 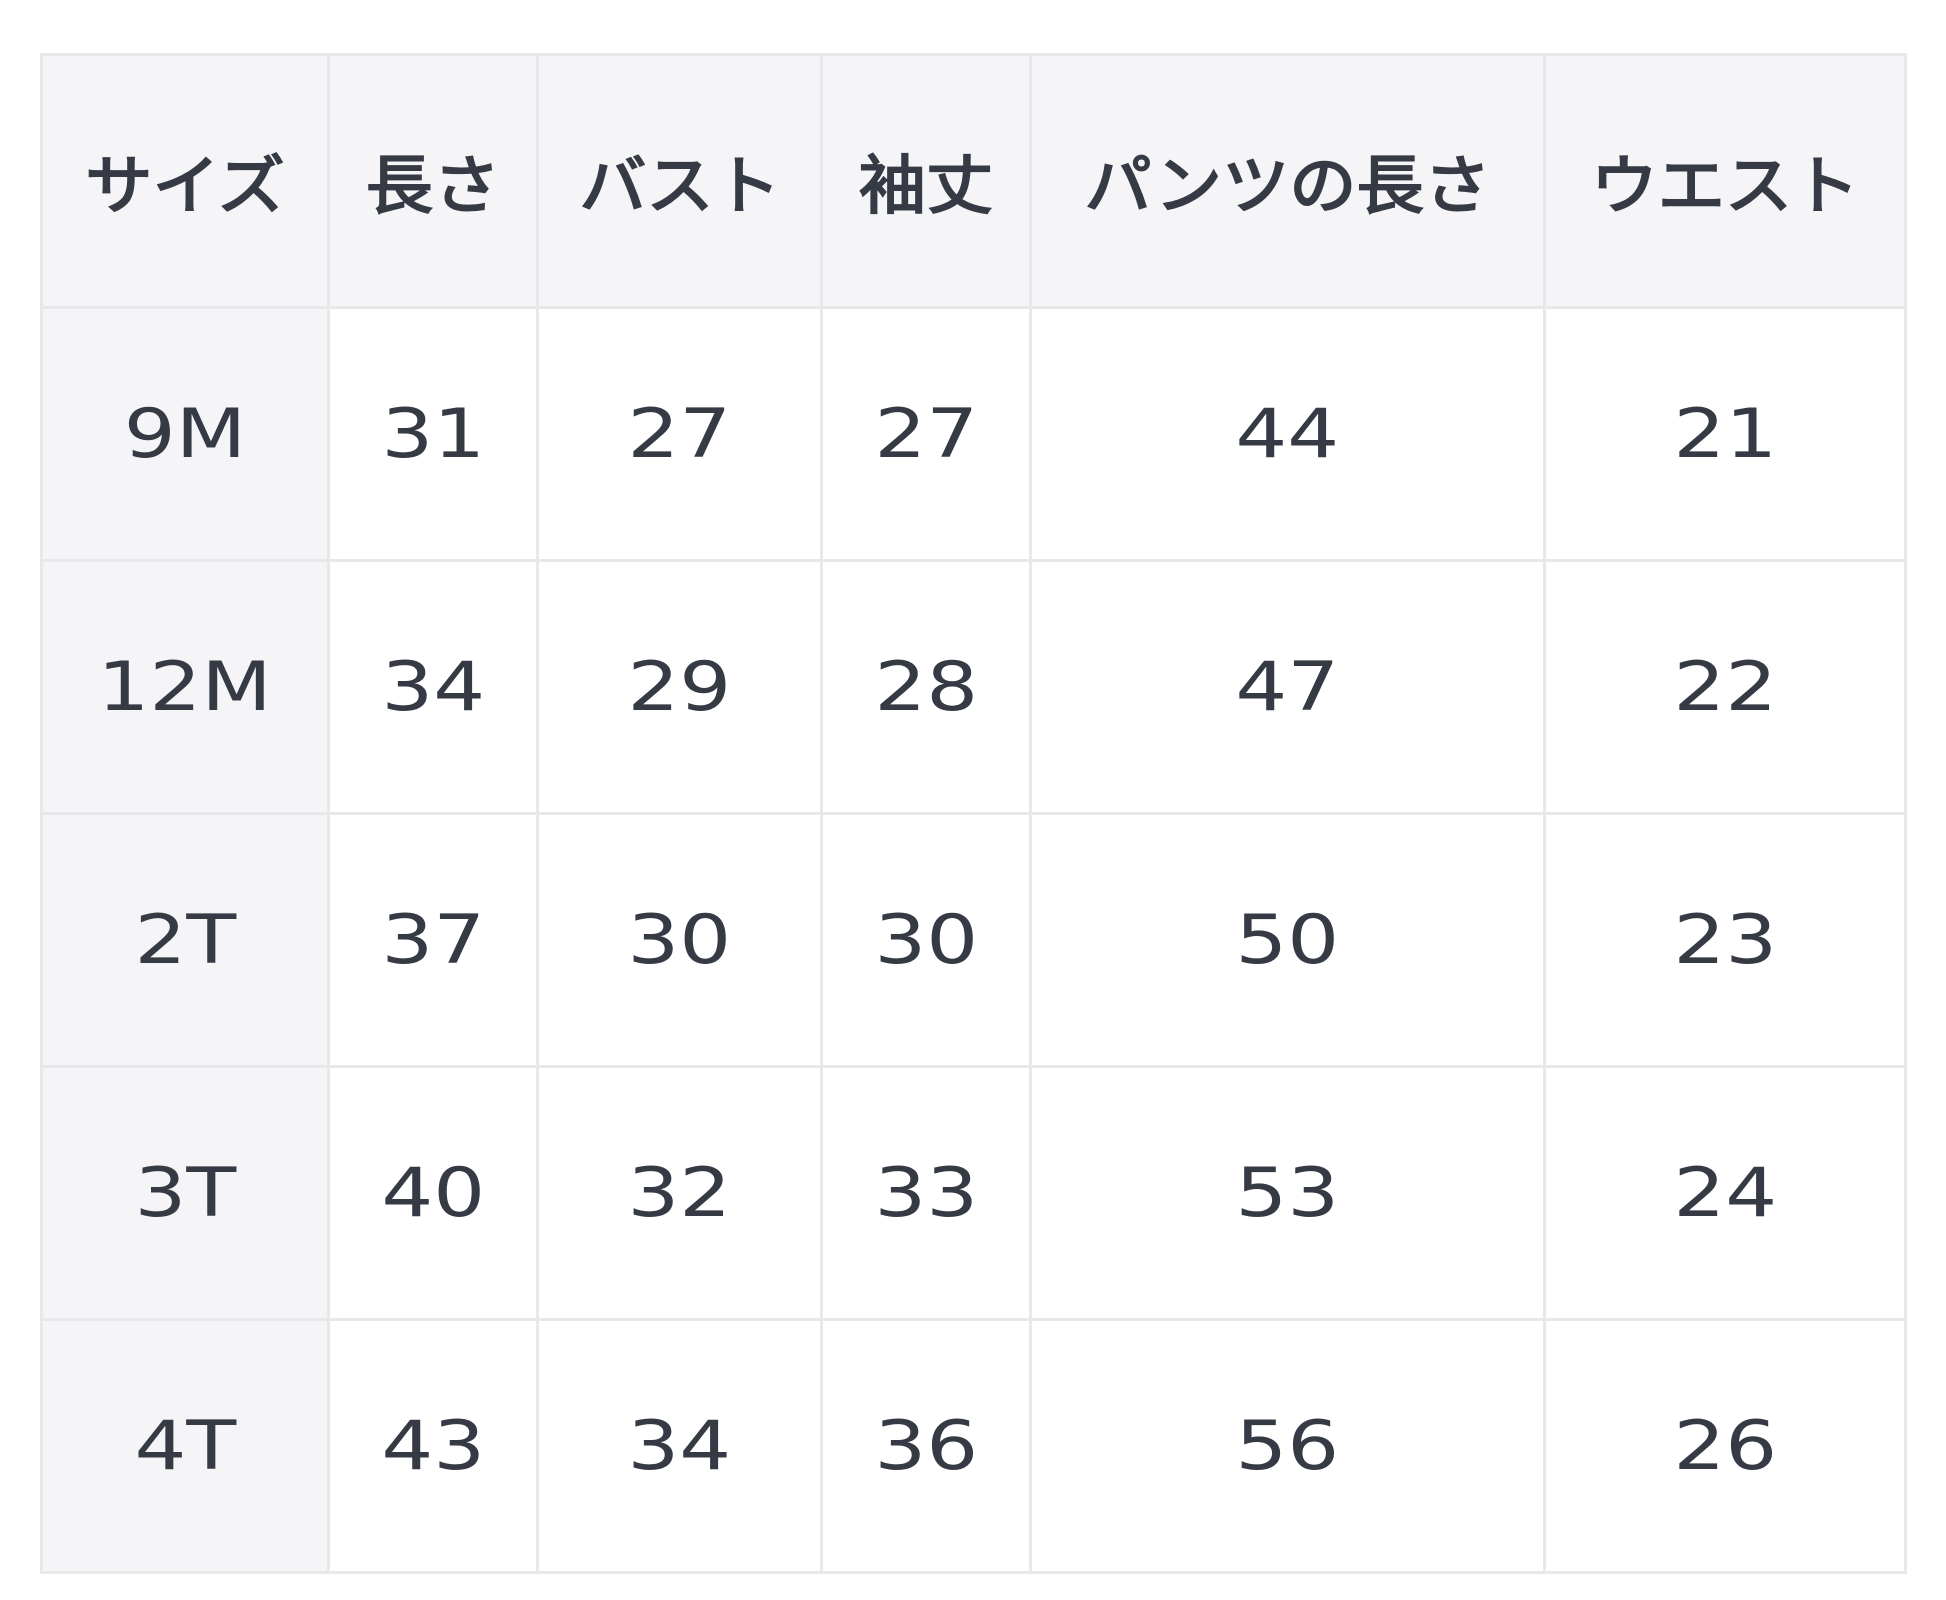 What do you see at coordinates (679, 181) in the screenshot?
I see `header-bust: バスト` at bounding box center [679, 181].